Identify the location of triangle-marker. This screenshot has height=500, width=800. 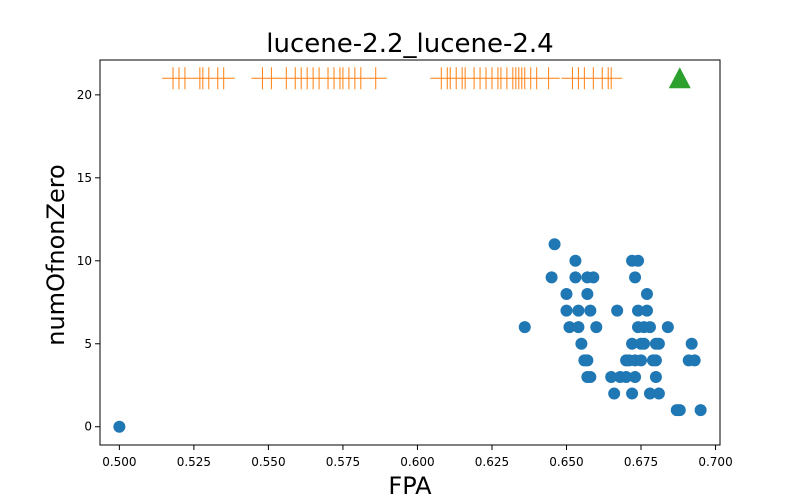
(679, 78).